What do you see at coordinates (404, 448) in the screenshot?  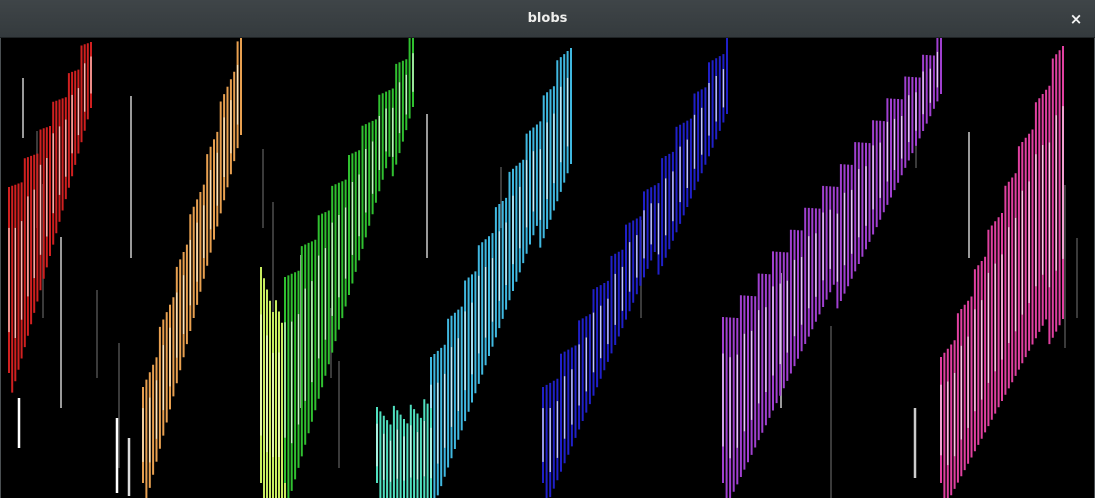 I see `blob-teal` at bounding box center [404, 448].